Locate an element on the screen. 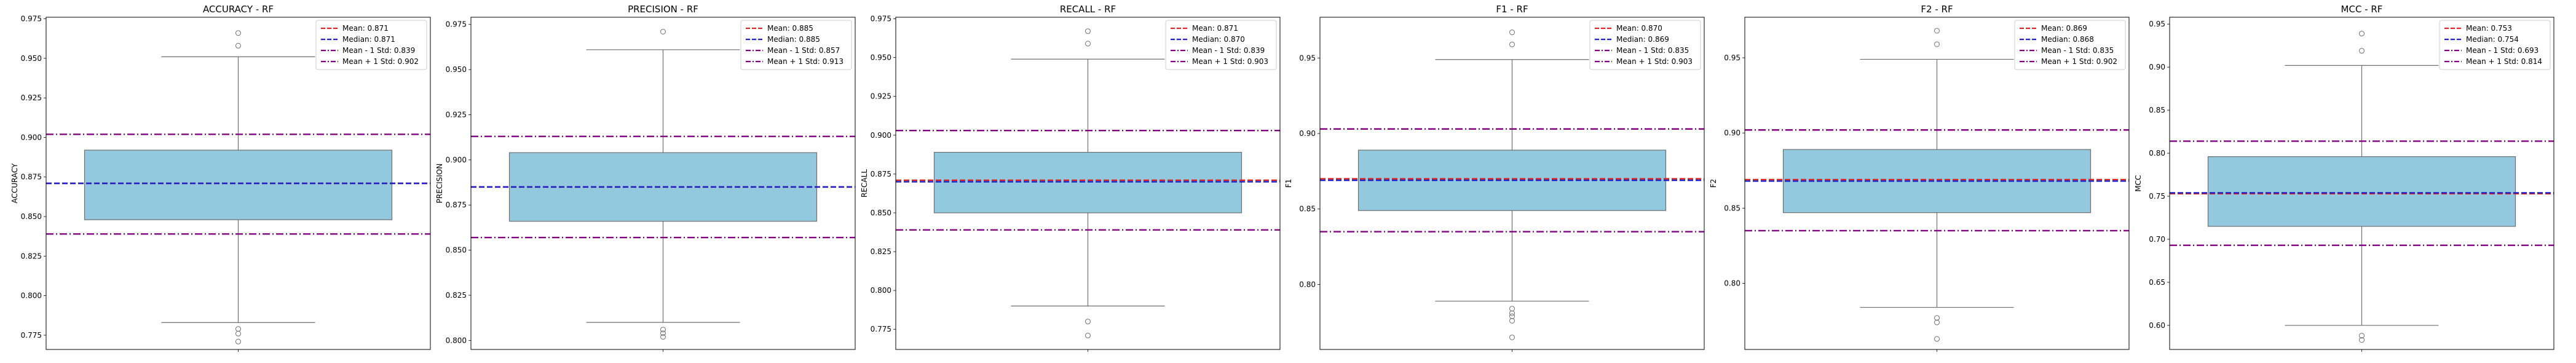  chart-title: PRECISION - RF is located at coordinates (663, 9).